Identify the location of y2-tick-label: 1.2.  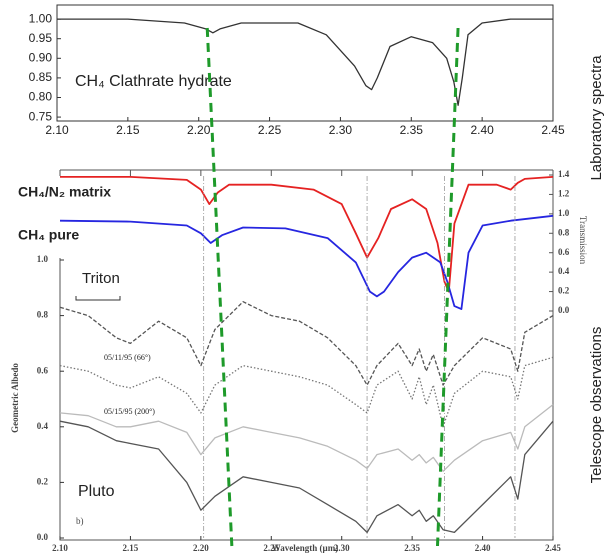
(564, 193).